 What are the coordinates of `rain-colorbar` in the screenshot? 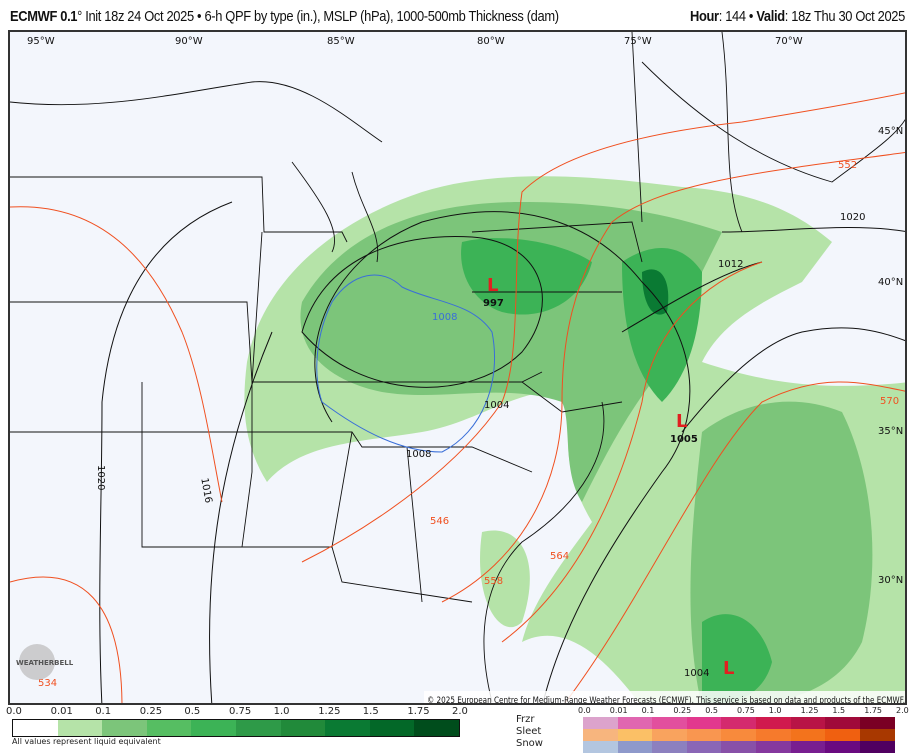 It's located at (236, 728).